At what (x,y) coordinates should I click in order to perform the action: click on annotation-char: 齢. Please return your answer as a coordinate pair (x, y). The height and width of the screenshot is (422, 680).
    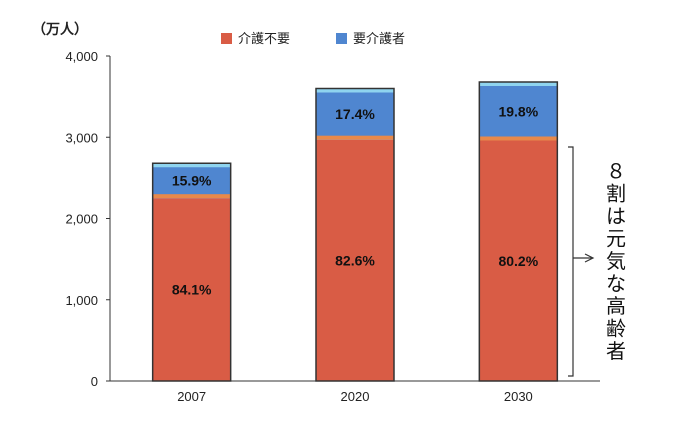
    Looking at the image, I should click on (616, 329).